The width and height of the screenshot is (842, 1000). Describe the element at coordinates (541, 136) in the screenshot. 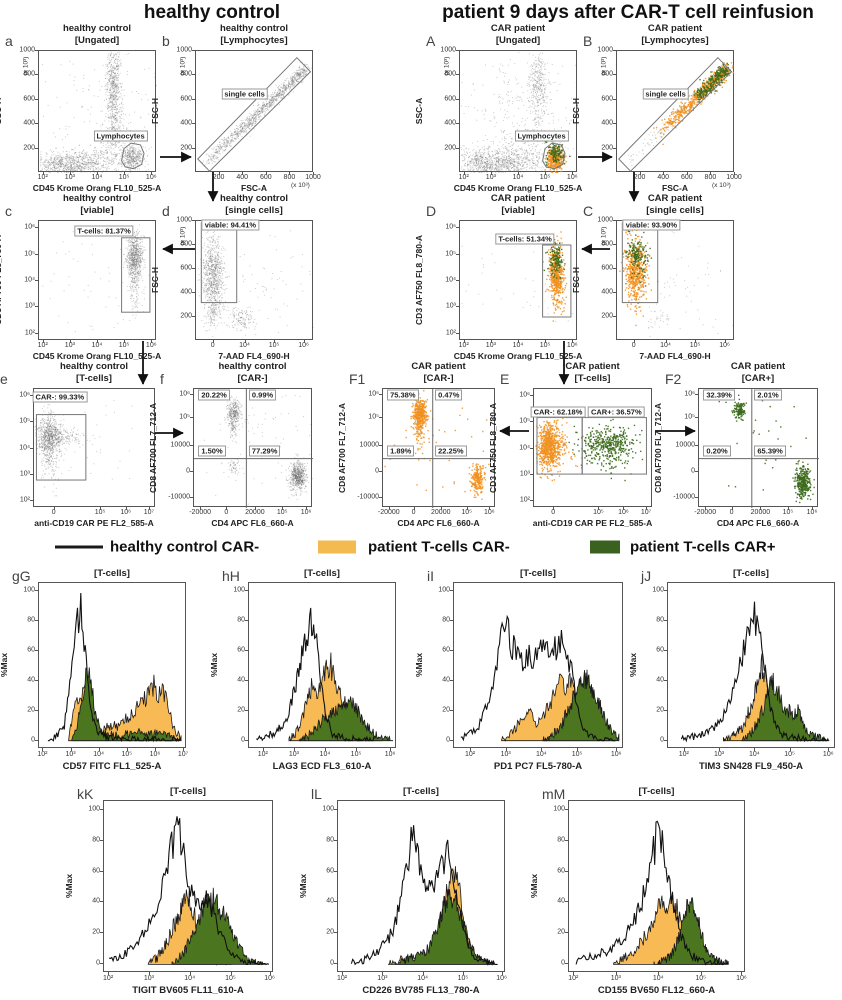

I see `gate-label: Lymphocytes` at that location.